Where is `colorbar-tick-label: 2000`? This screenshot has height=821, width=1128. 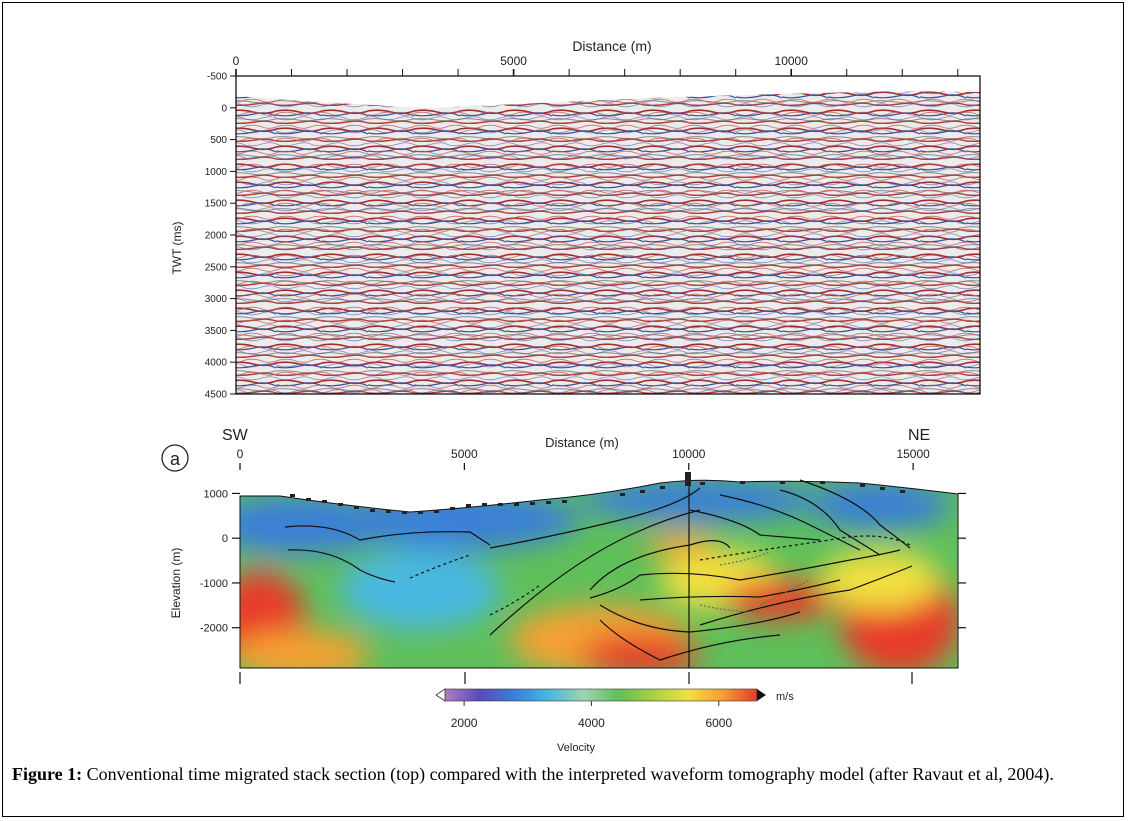 colorbar-tick-label: 2000 is located at coordinates (464, 723).